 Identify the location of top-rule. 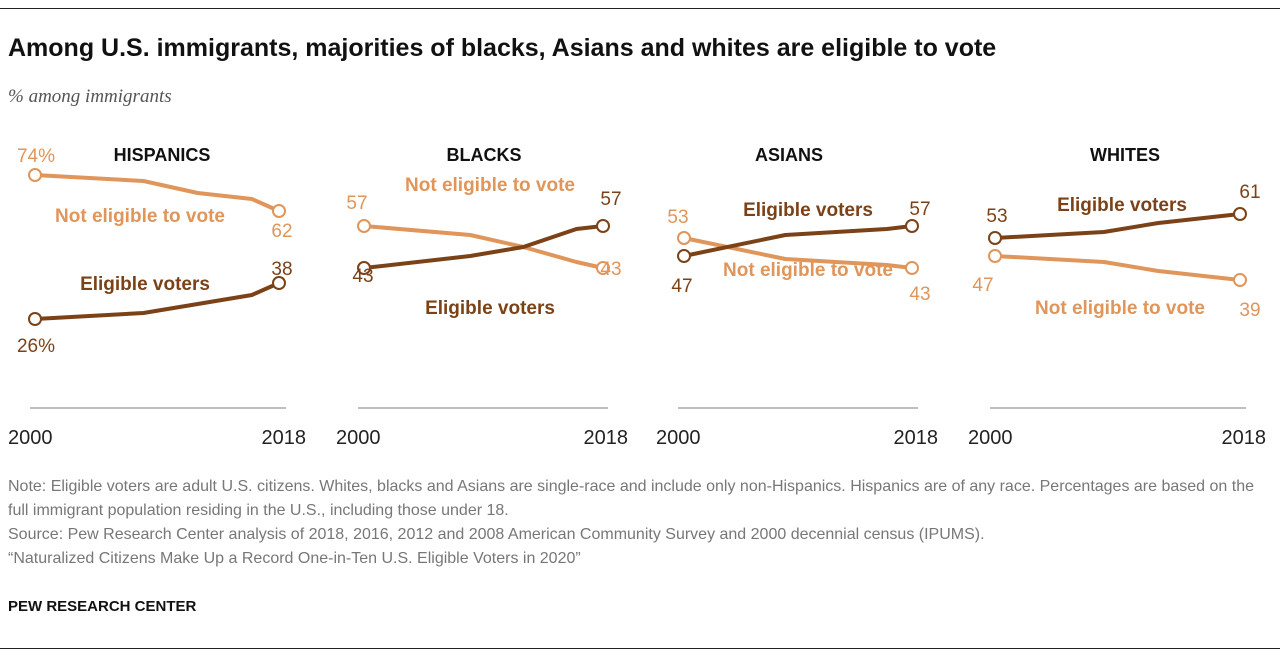
(640, 8).